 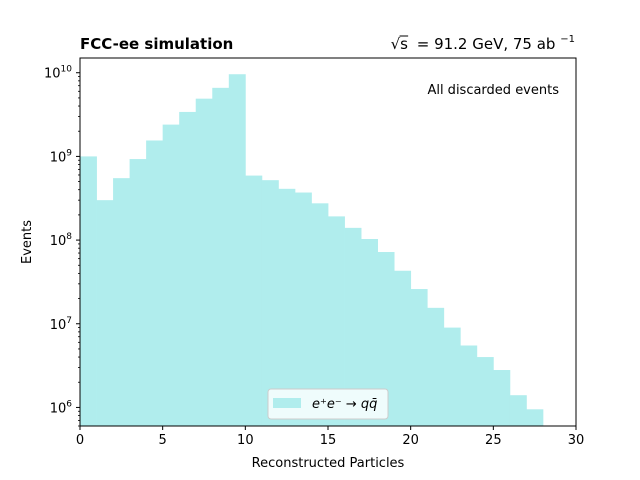 What do you see at coordinates (61, 240) in the screenshot?
I see `y-tick-label: 10⁸` at bounding box center [61, 240].